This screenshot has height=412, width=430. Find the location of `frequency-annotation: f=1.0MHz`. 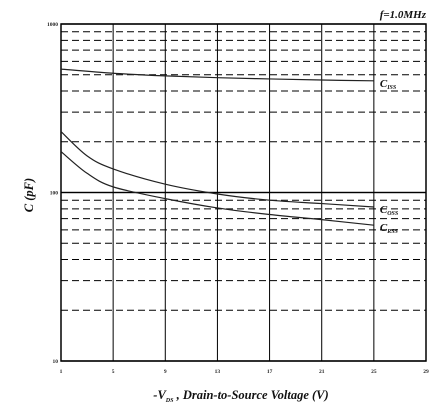

frequency-annotation: f=1.0MHz is located at coordinates (403, 15).